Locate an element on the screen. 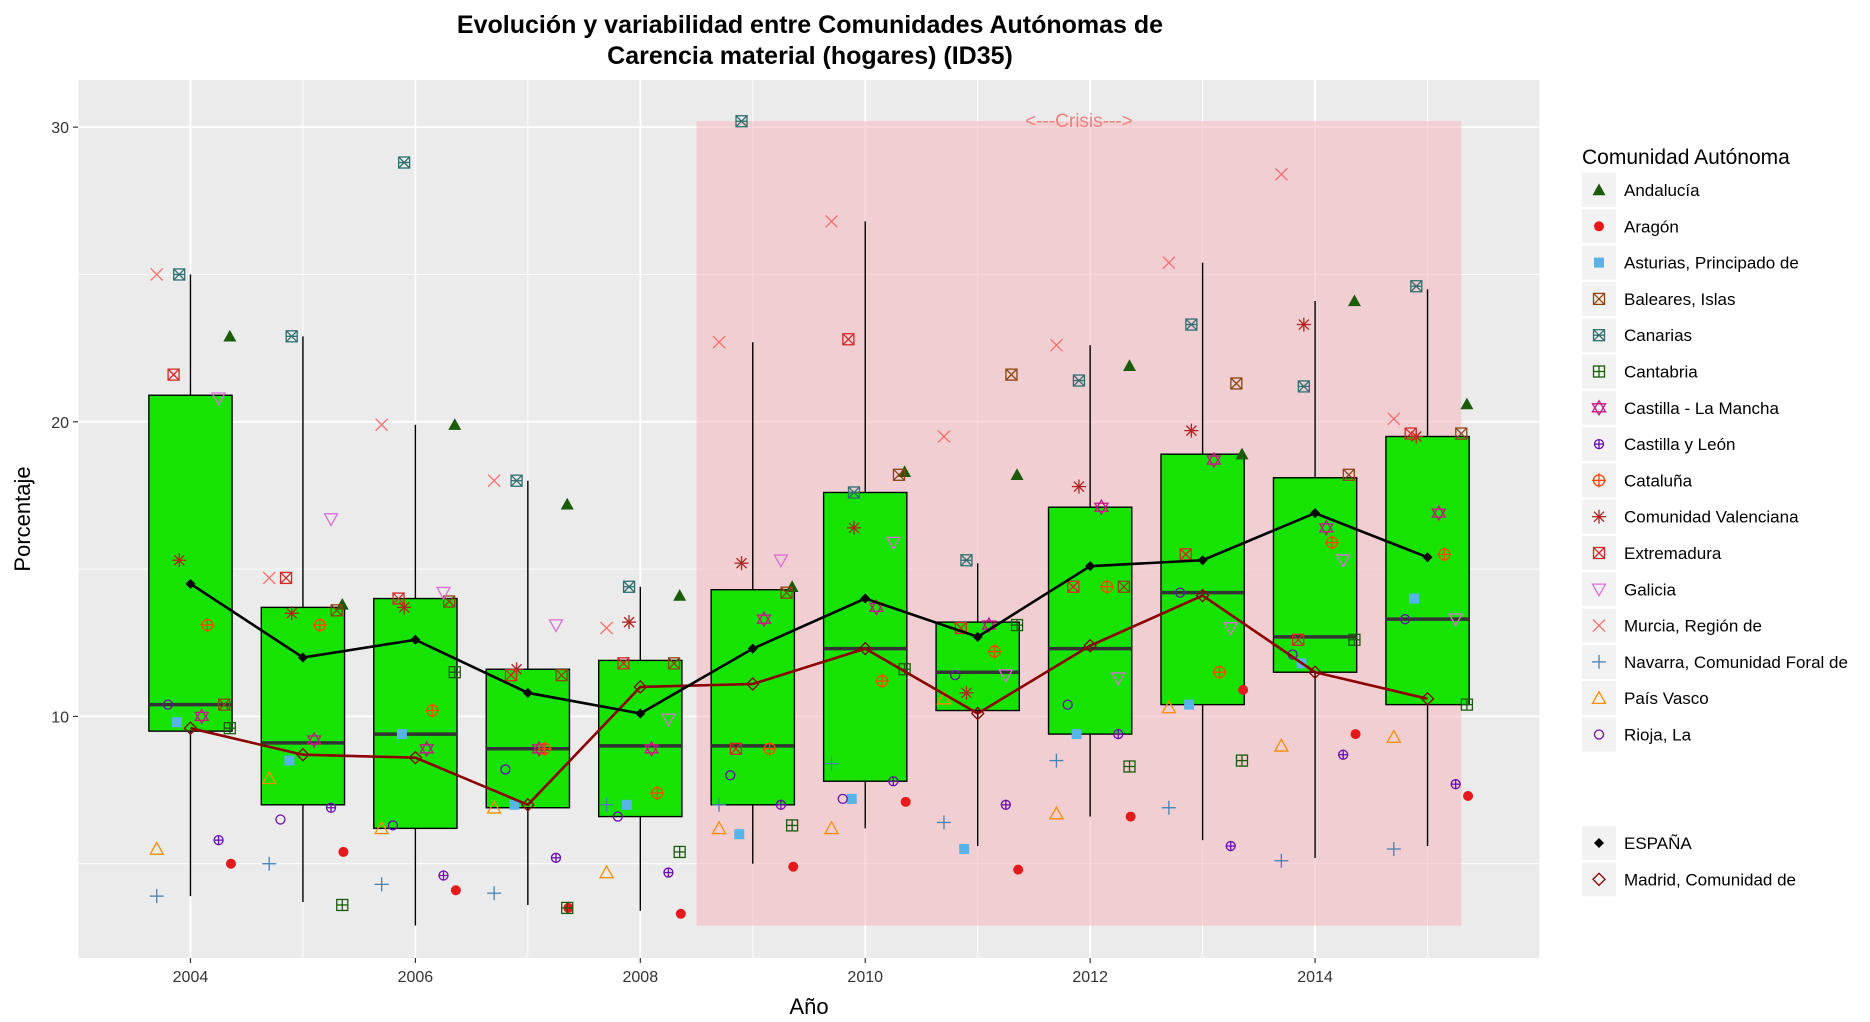  legend-label: Comunidad Valenciana is located at coordinates (1711, 517).